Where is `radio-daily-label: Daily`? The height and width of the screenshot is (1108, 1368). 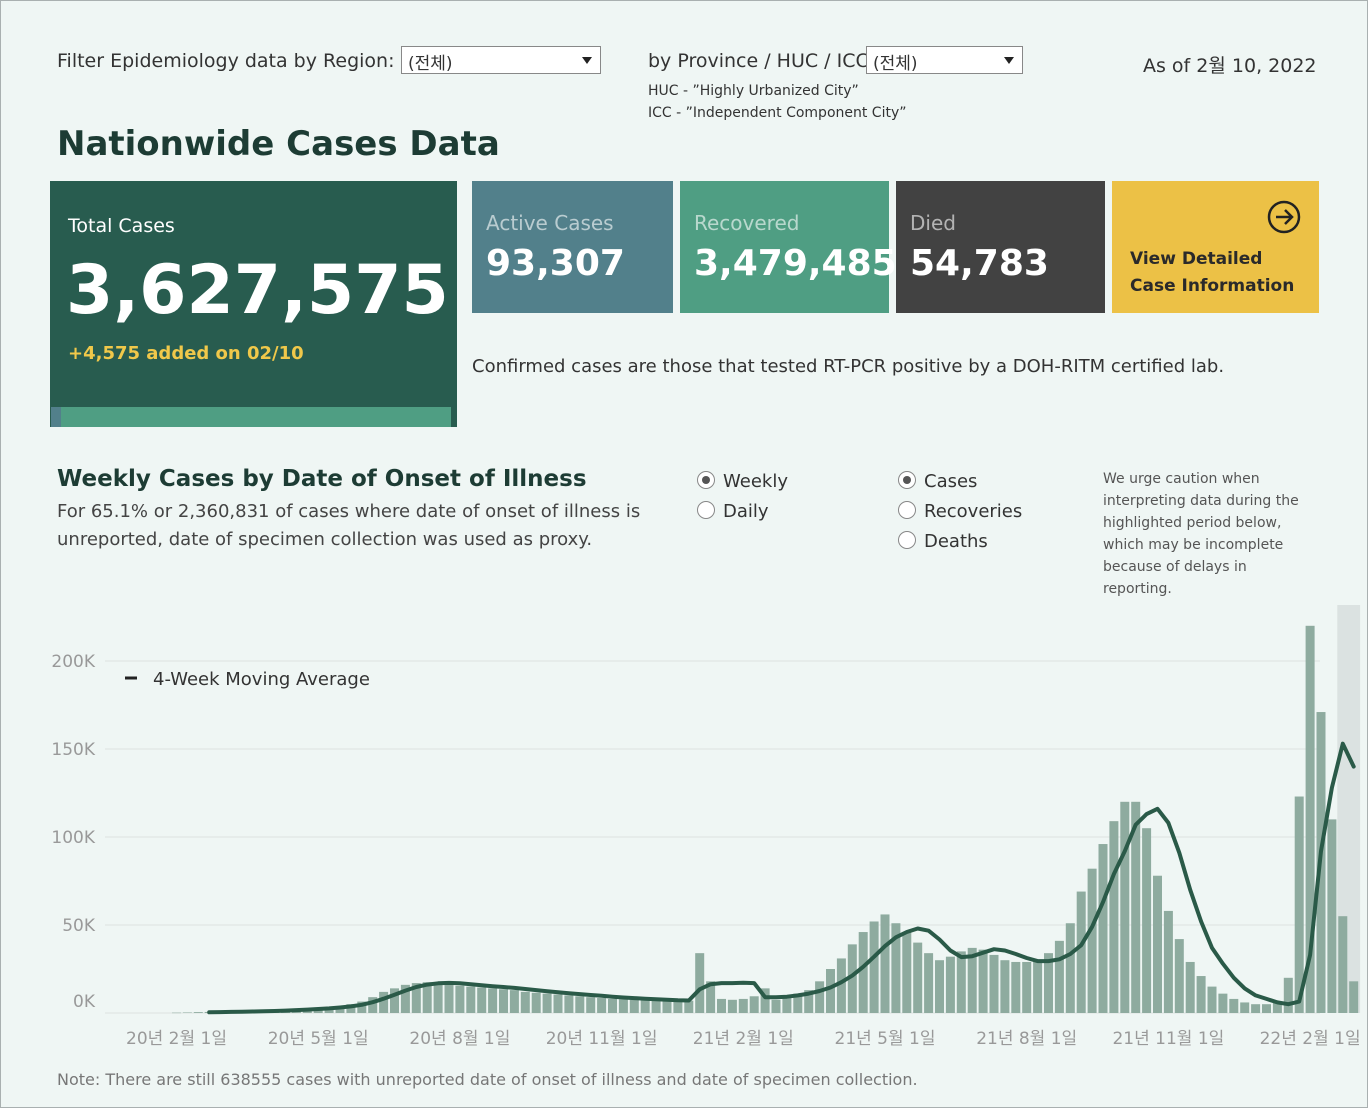 radio-daily-label: Daily is located at coordinates (746, 511).